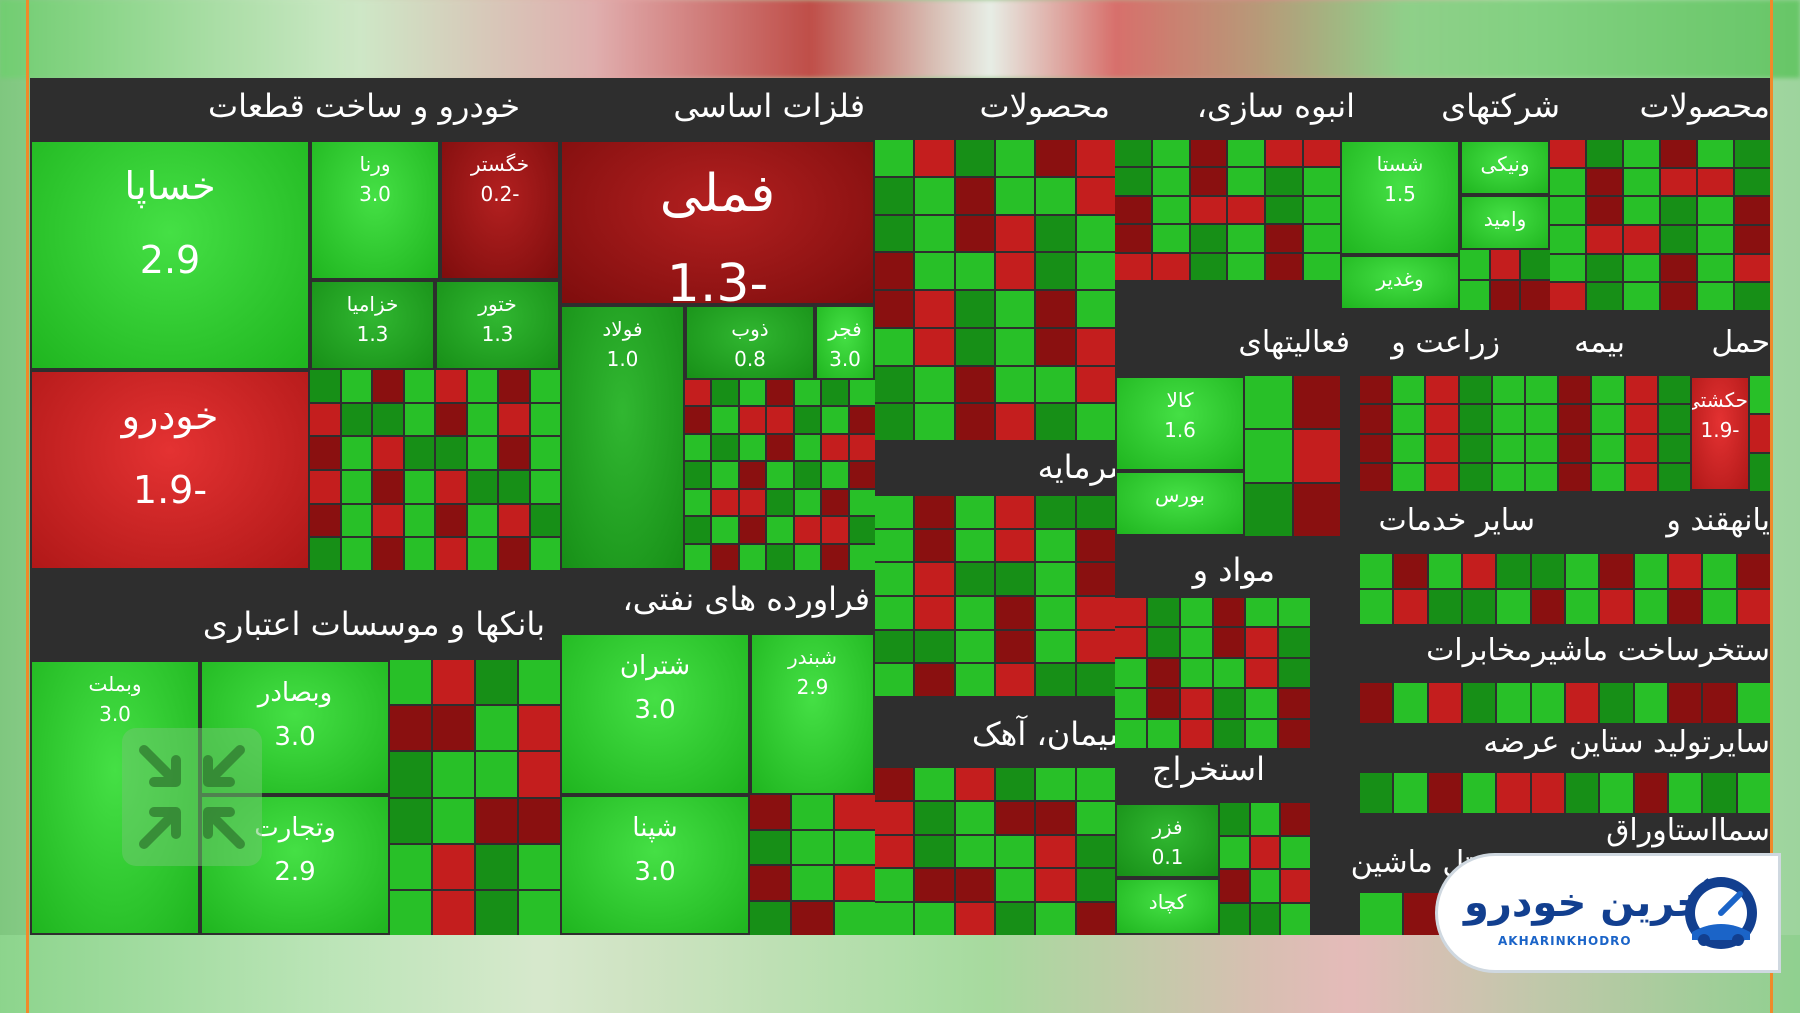  Describe the element at coordinates (1505, 167) in the screenshot. I see `tile-vaniki: ونیکی` at that location.